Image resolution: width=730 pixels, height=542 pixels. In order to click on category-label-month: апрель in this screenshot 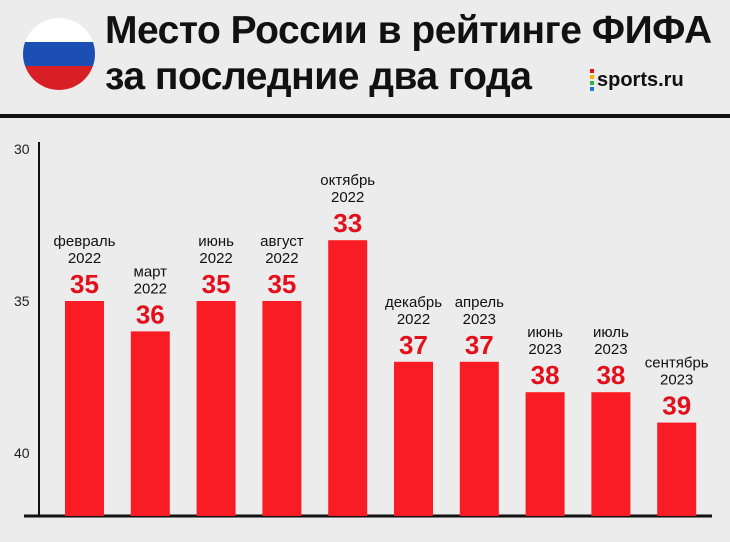, I will do `click(479, 302)`.